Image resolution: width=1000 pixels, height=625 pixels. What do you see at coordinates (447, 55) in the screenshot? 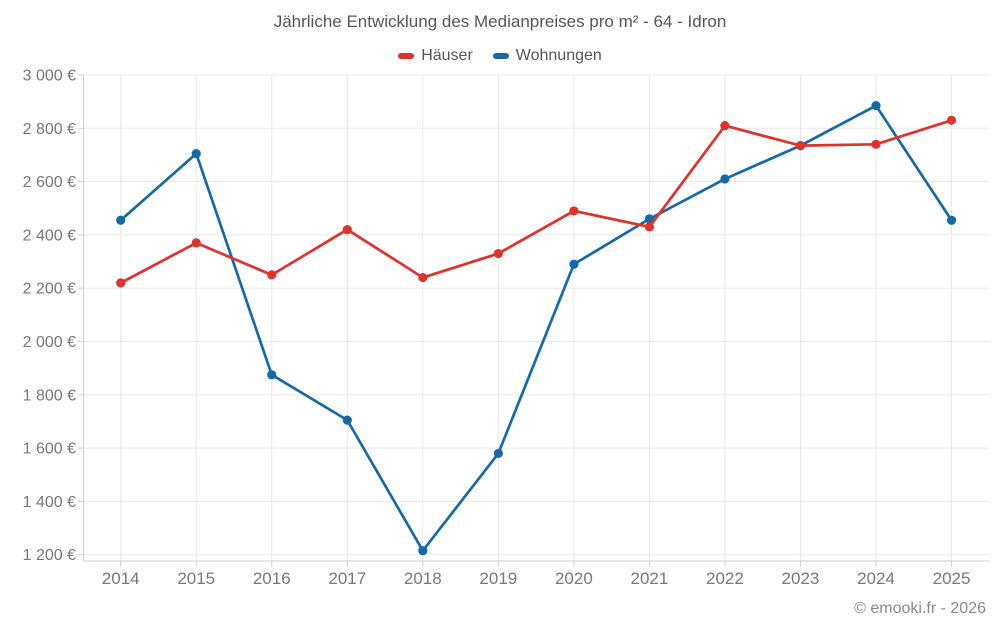
I see `legend-label-haeuser: Häuser` at bounding box center [447, 55].